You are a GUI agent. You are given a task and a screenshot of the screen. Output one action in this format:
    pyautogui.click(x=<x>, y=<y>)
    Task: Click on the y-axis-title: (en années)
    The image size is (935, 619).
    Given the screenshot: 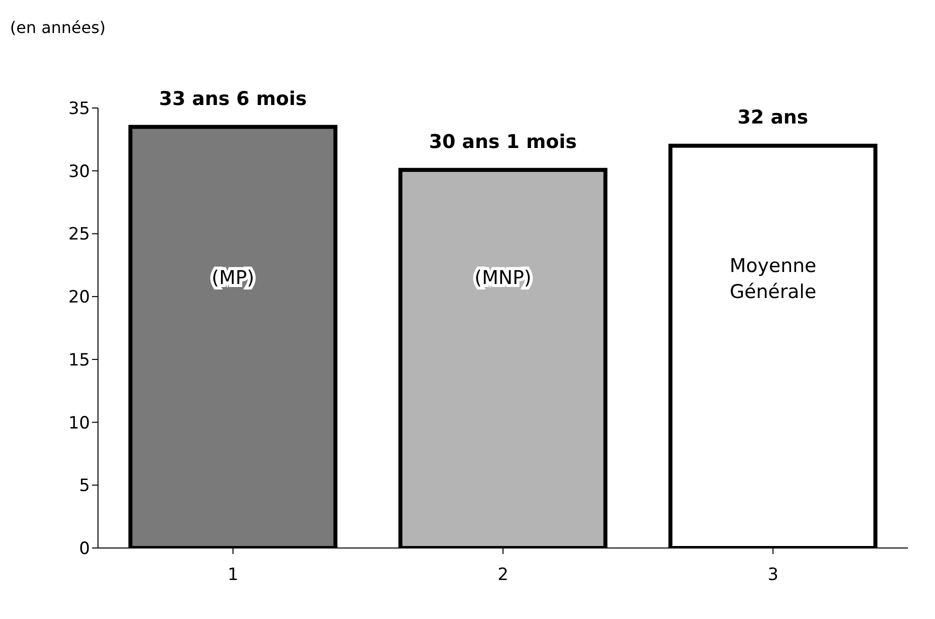 What is the action you would take?
    pyautogui.click(x=58, y=27)
    